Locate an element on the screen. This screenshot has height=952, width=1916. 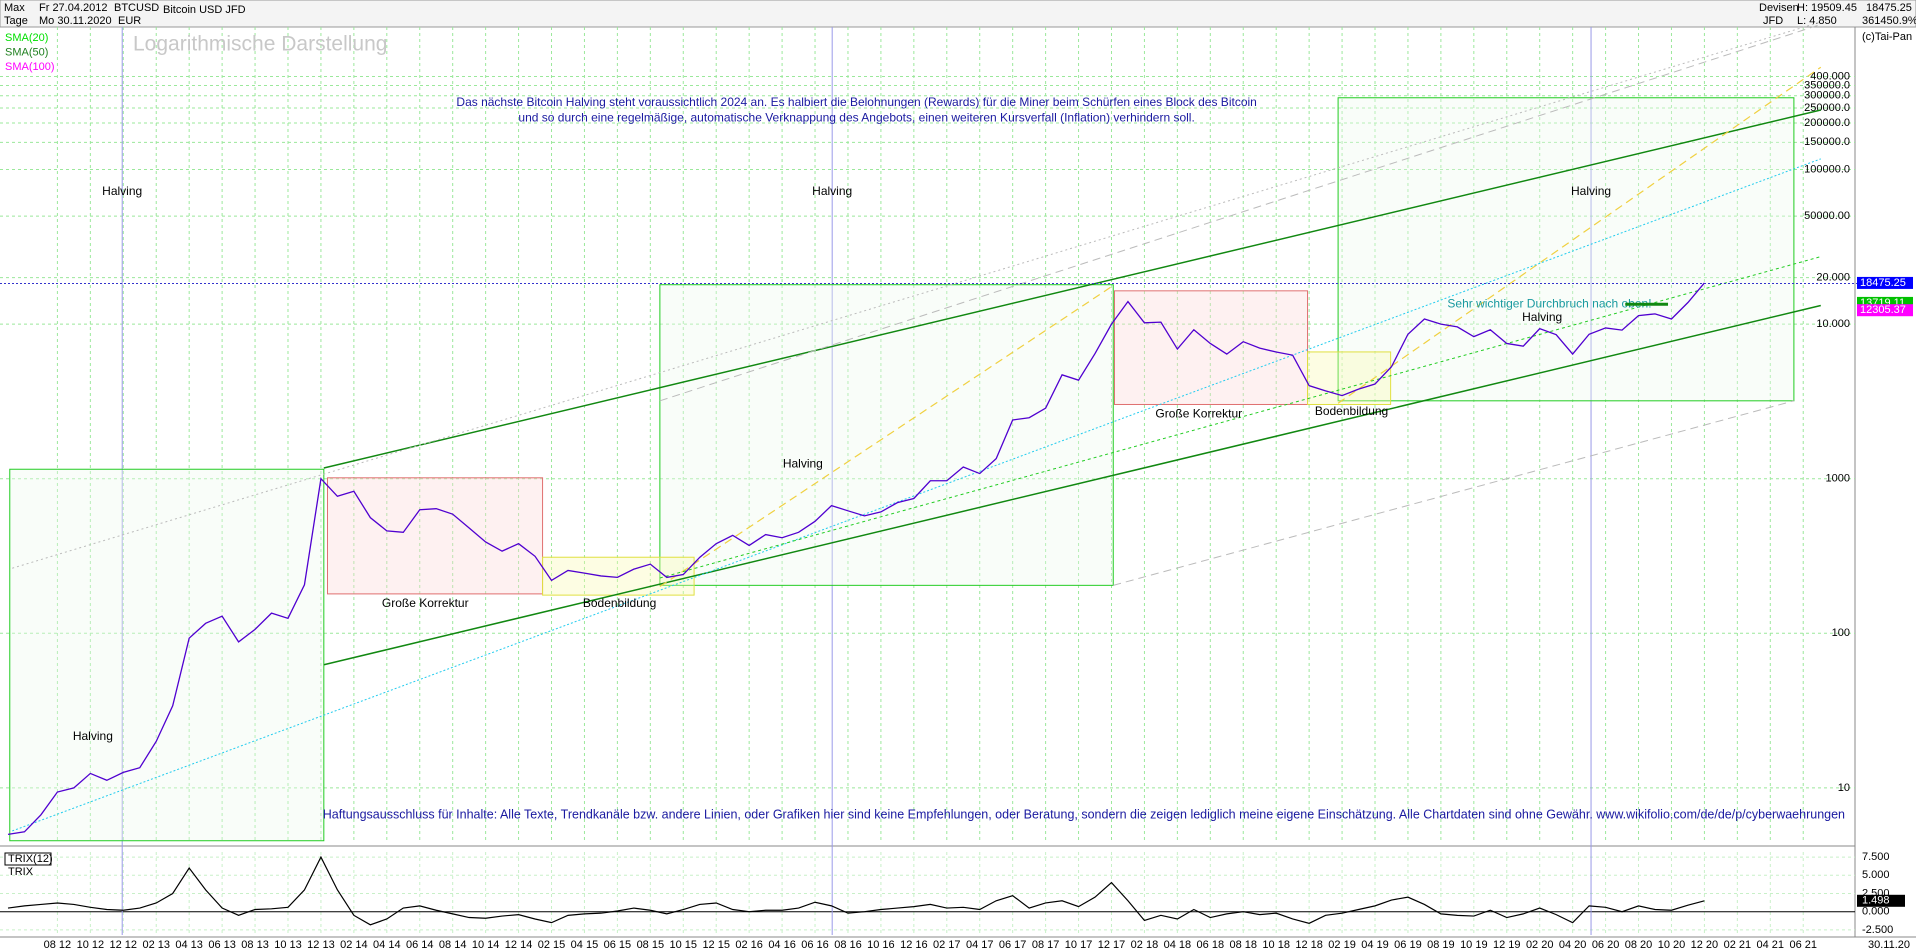
trix-line is located at coordinates (856, 890).